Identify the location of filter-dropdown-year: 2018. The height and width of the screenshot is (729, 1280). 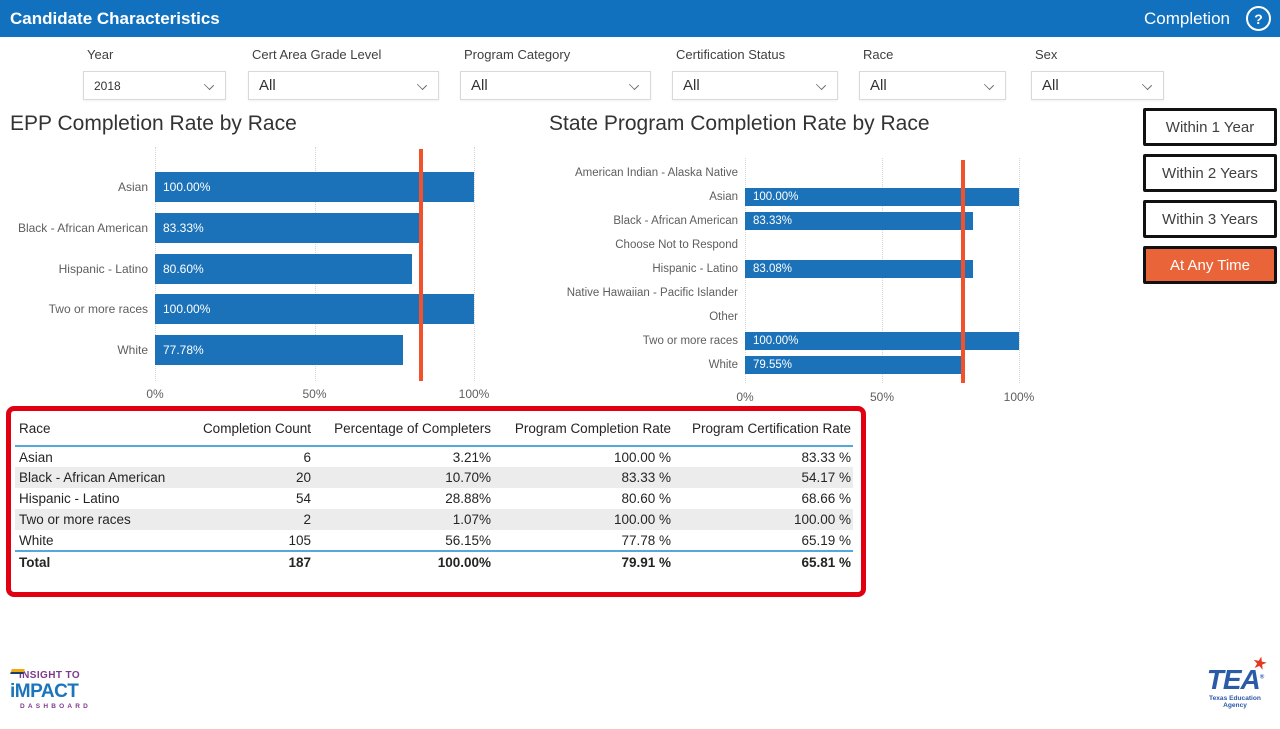
(154, 85).